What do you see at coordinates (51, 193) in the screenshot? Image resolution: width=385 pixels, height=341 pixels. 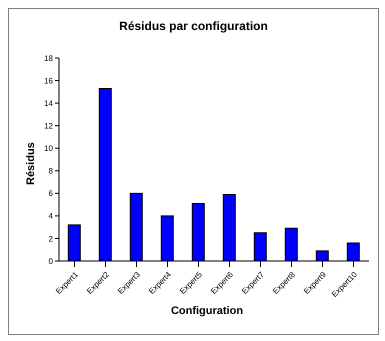 I see `y-tick-label: 6` at bounding box center [51, 193].